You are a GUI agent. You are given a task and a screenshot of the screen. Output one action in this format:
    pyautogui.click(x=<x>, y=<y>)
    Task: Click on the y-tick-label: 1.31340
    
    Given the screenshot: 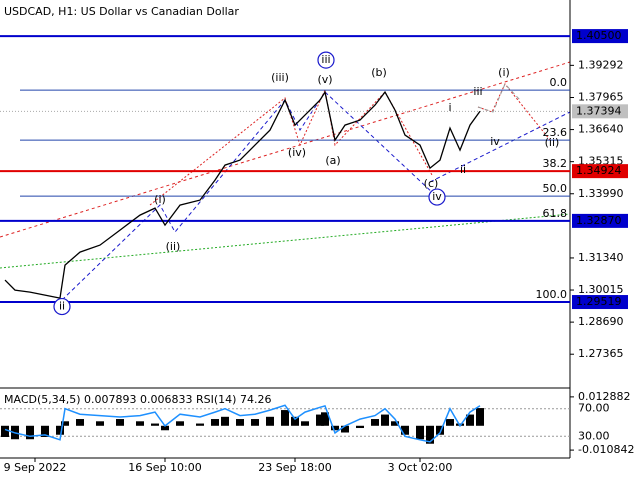 What is the action you would take?
    pyautogui.click(x=601, y=257)
    